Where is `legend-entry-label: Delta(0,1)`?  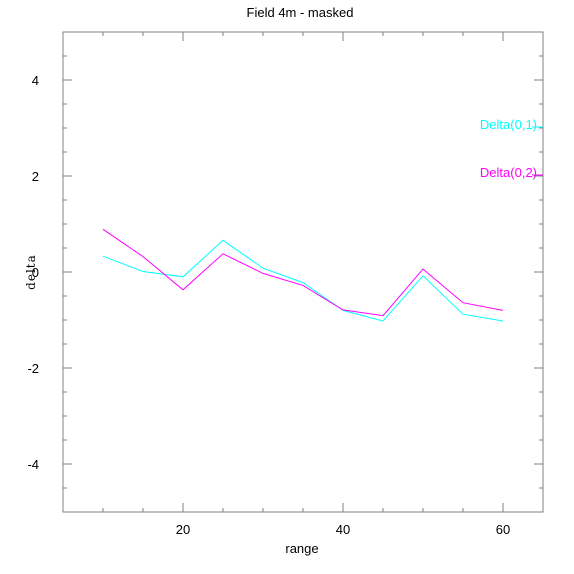 legend-entry-label: Delta(0,1) is located at coordinates (508, 124).